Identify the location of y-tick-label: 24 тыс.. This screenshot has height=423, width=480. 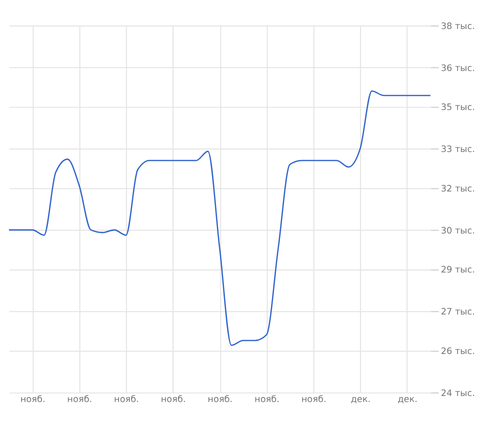
(457, 393).